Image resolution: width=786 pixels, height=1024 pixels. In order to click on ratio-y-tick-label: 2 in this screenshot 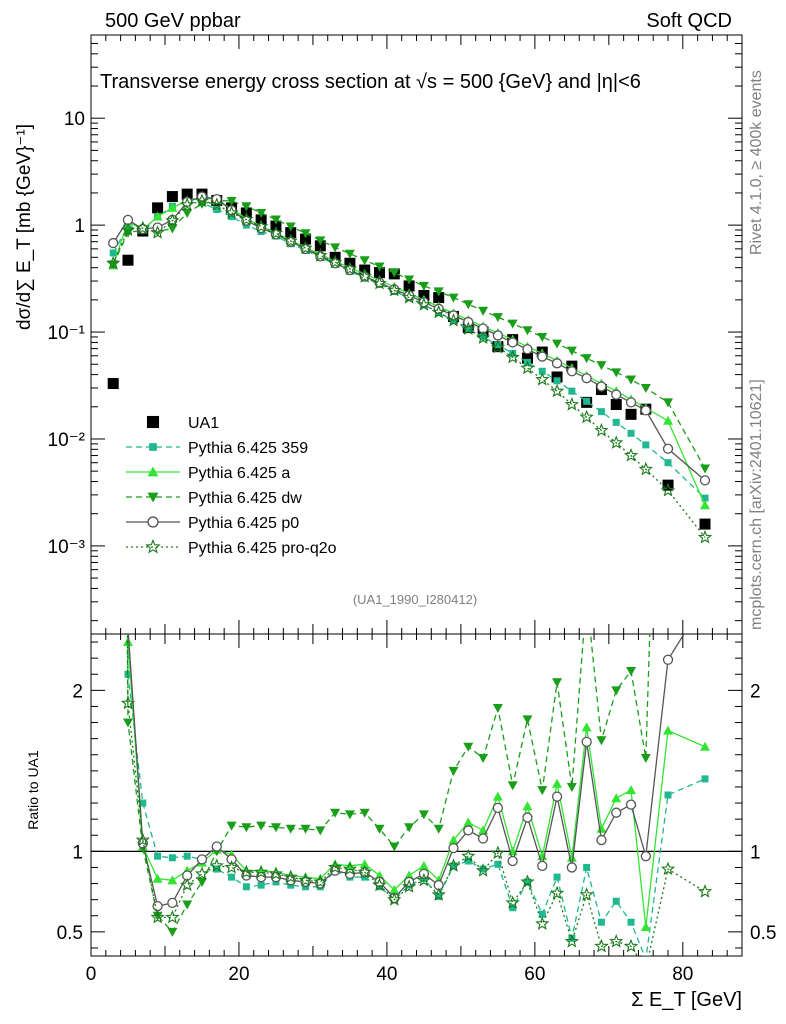, I will do `click(77, 691)`.